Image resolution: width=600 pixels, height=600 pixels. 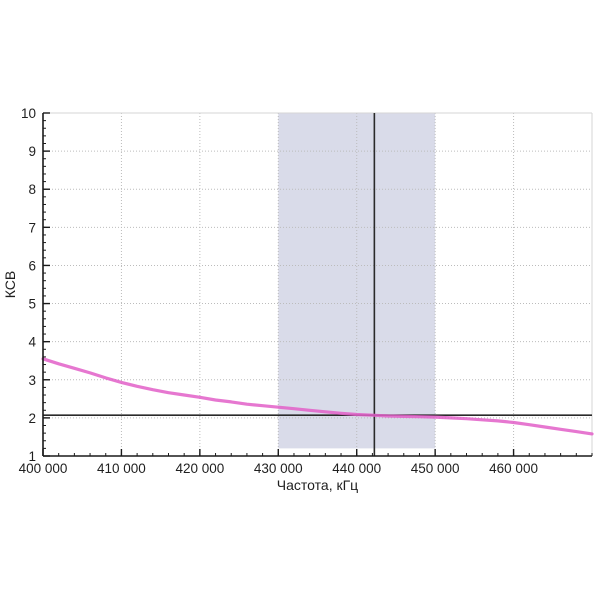 What do you see at coordinates (28, 113) in the screenshot?
I see `y-tick-label: 10` at bounding box center [28, 113].